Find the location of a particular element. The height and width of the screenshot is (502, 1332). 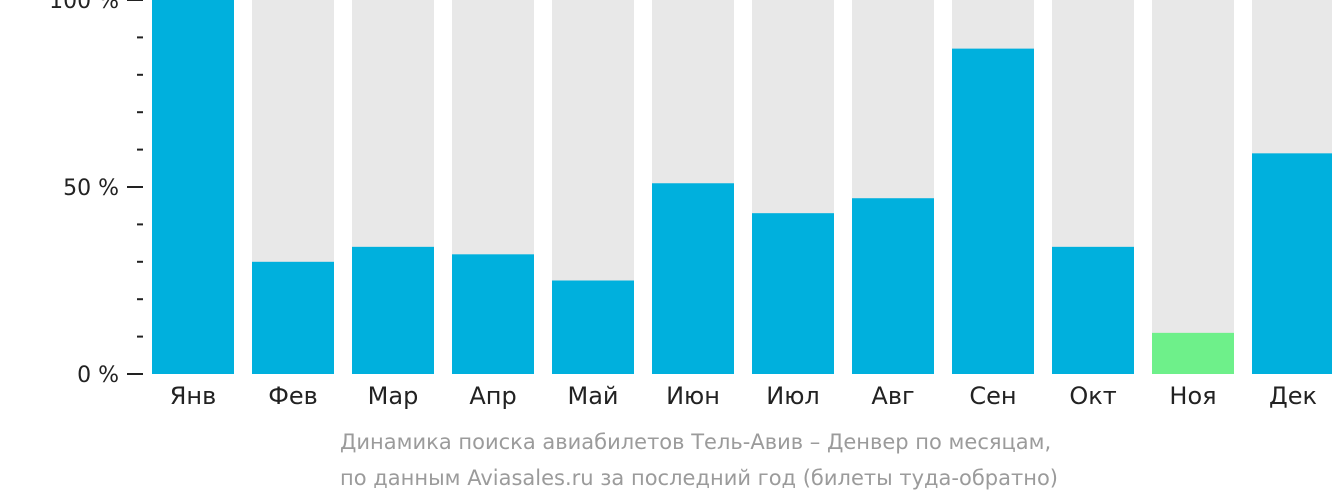

x-tick-label: Июн is located at coordinates (693, 396).